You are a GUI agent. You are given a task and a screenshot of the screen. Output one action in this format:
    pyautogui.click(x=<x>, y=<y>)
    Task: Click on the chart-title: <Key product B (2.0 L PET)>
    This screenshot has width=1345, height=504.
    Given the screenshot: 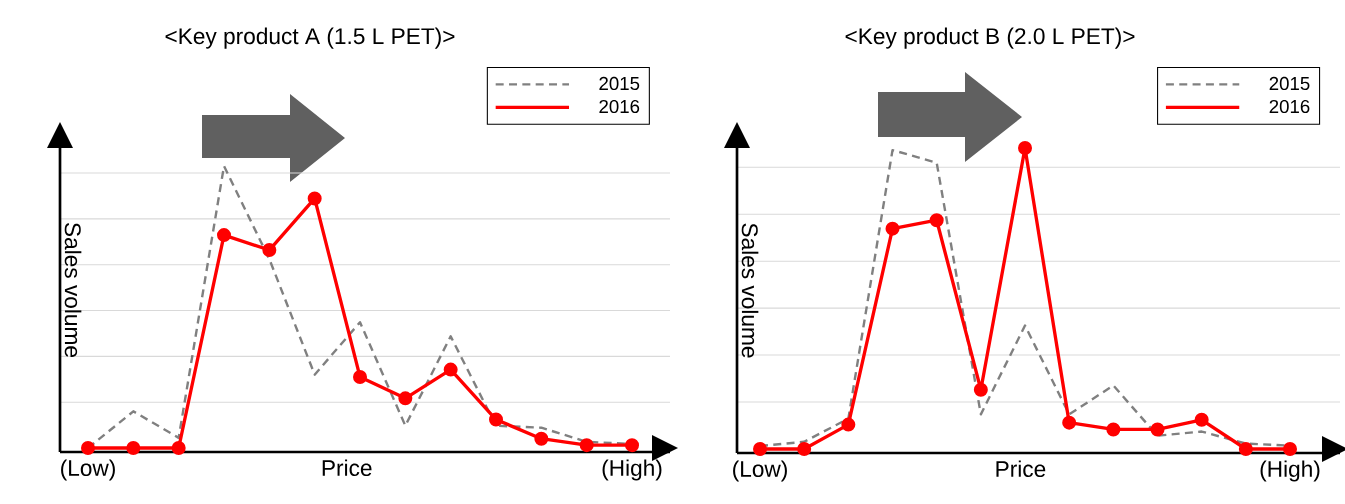 What is the action you would take?
    pyautogui.click(x=990, y=38)
    